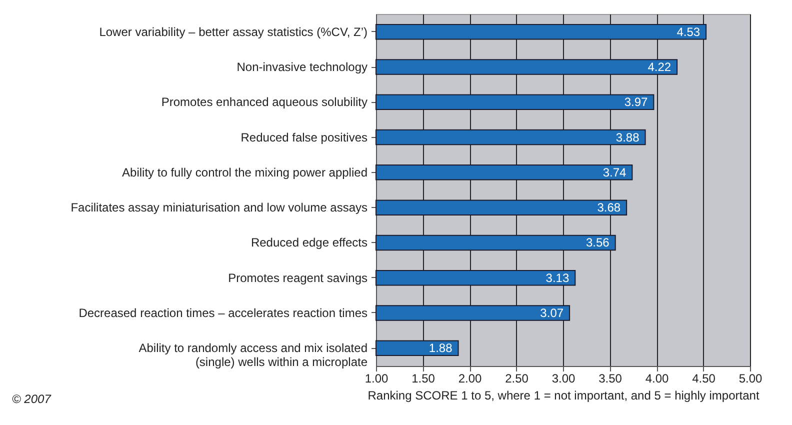 This screenshot has width=792, height=425. Describe the element at coordinates (636, 102) in the screenshot. I see `data-label: 3.97` at that location.